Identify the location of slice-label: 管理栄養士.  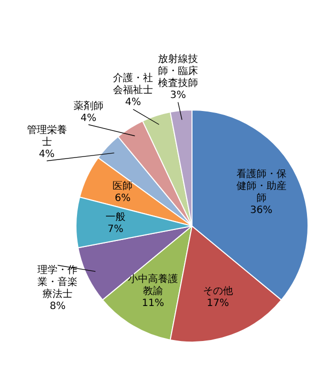
(47, 136).